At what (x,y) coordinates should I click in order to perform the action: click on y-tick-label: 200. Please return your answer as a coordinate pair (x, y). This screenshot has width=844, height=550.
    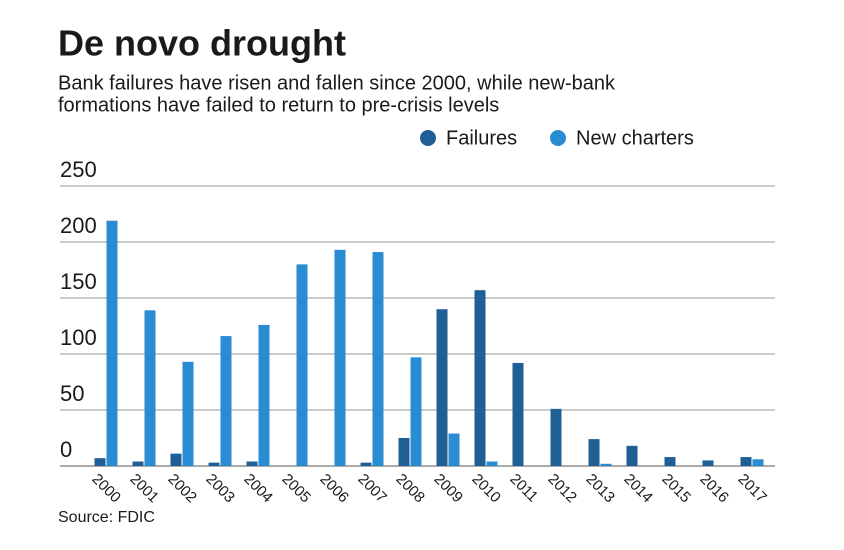
    Looking at the image, I should click on (78, 225).